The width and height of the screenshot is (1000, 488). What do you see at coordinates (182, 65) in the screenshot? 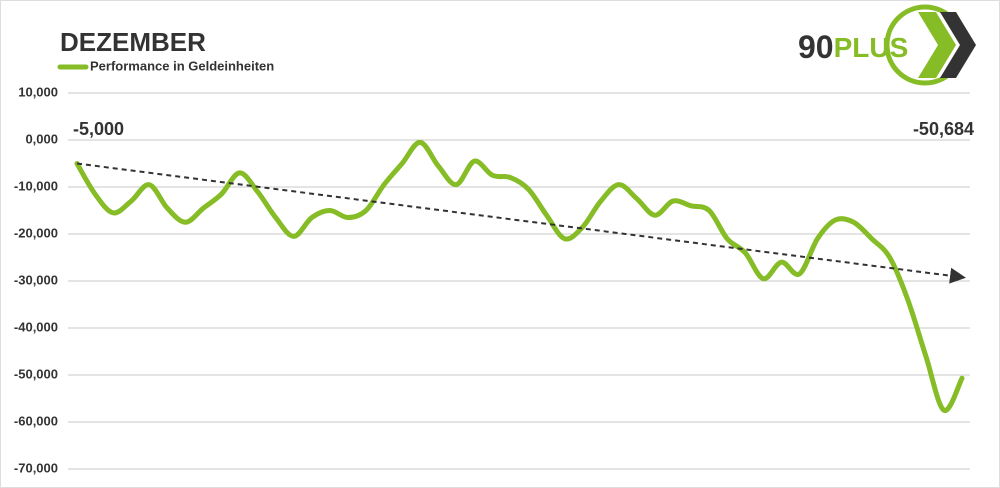
I see `legend-label: Performance in Geldeinheiten` at bounding box center [182, 65].